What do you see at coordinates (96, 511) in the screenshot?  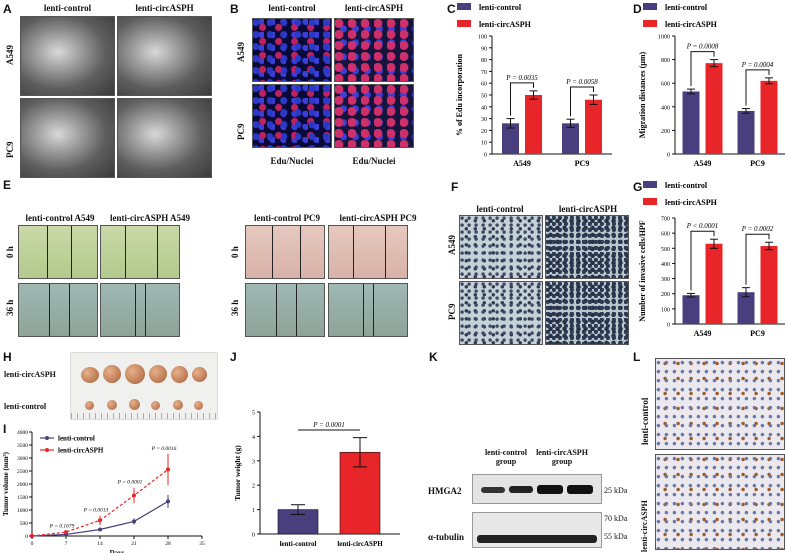 I see `p-value-label: P = 0.0013` at bounding box center [96, 511].